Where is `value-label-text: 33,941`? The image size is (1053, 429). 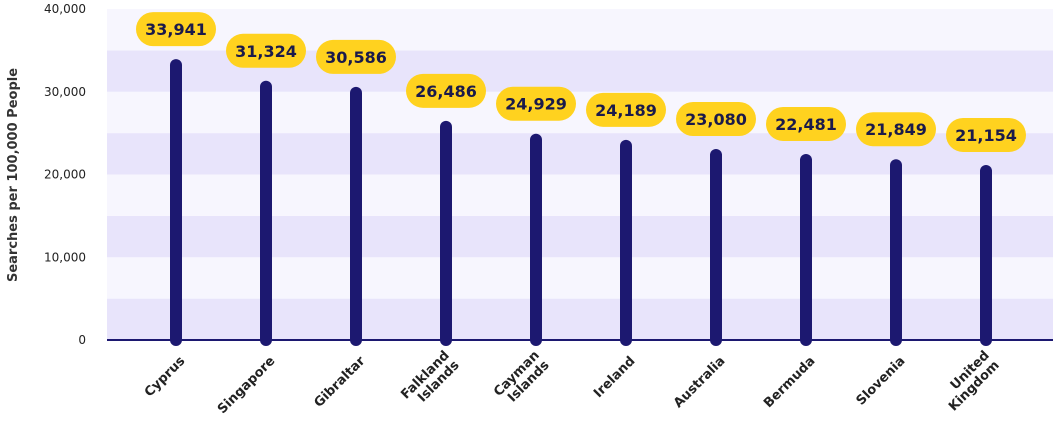
value-label-text: 33,941 is located at coordinates (176, 29).